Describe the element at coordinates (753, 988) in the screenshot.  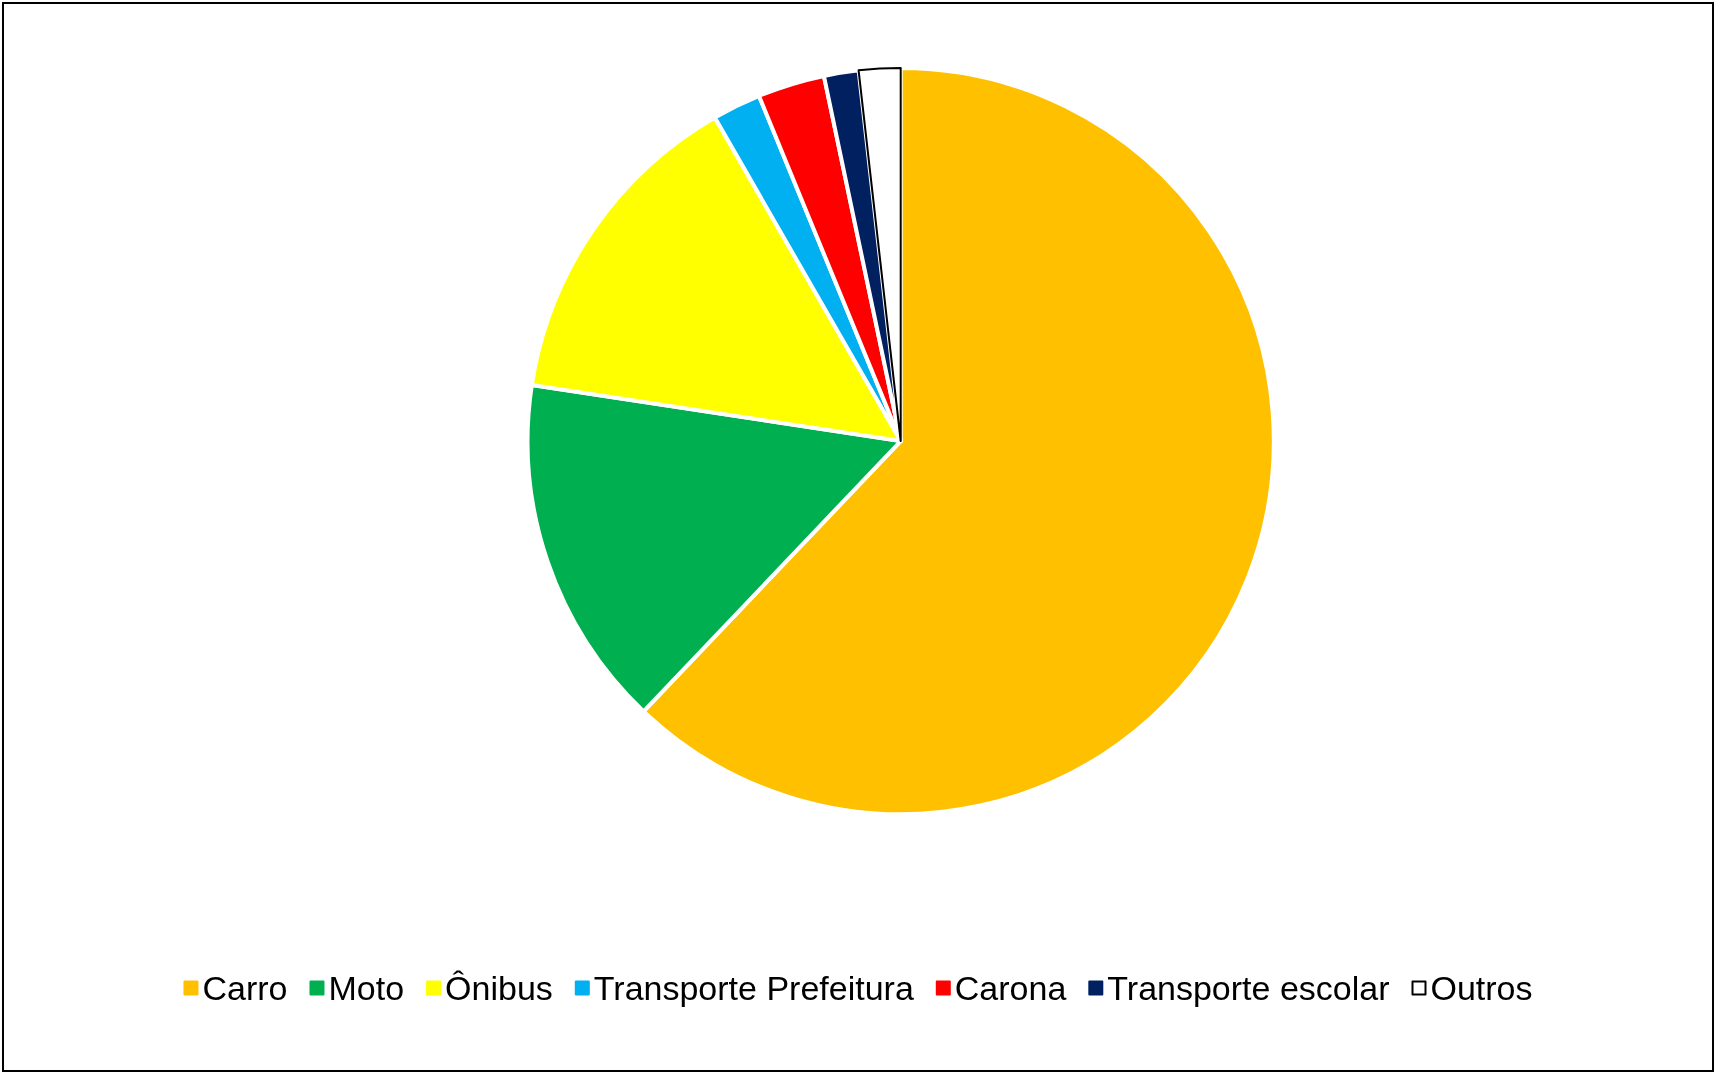
I see `legend-label: Transporte Prefeitura` at that location.